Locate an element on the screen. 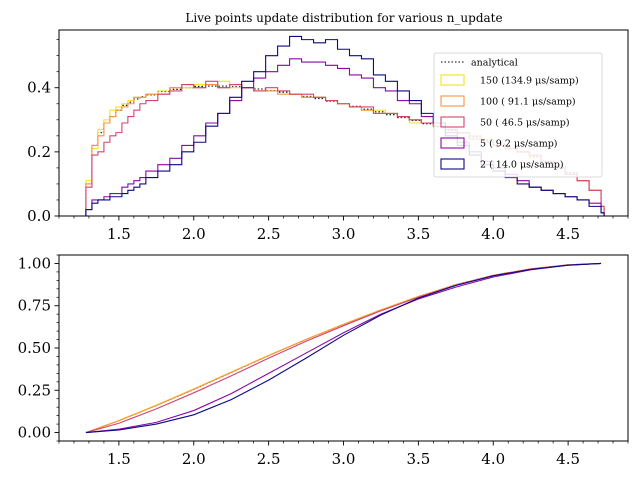  legend-label-1: 150 (134.9 μs/samp) is located at coordinates (529, 81).